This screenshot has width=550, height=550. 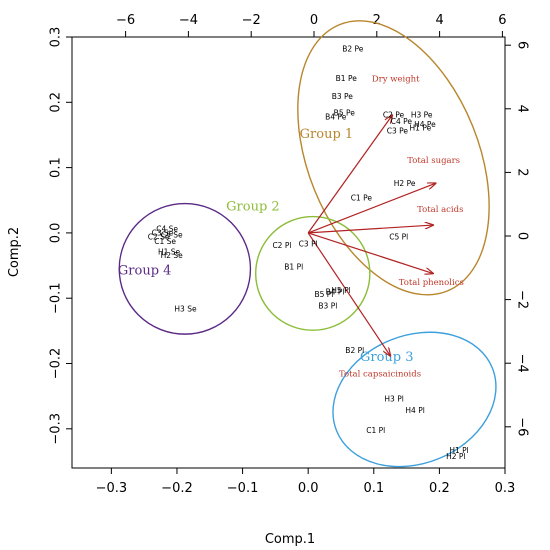 I want to click on point-label: C1 Pe, so click(x=362, y=197).